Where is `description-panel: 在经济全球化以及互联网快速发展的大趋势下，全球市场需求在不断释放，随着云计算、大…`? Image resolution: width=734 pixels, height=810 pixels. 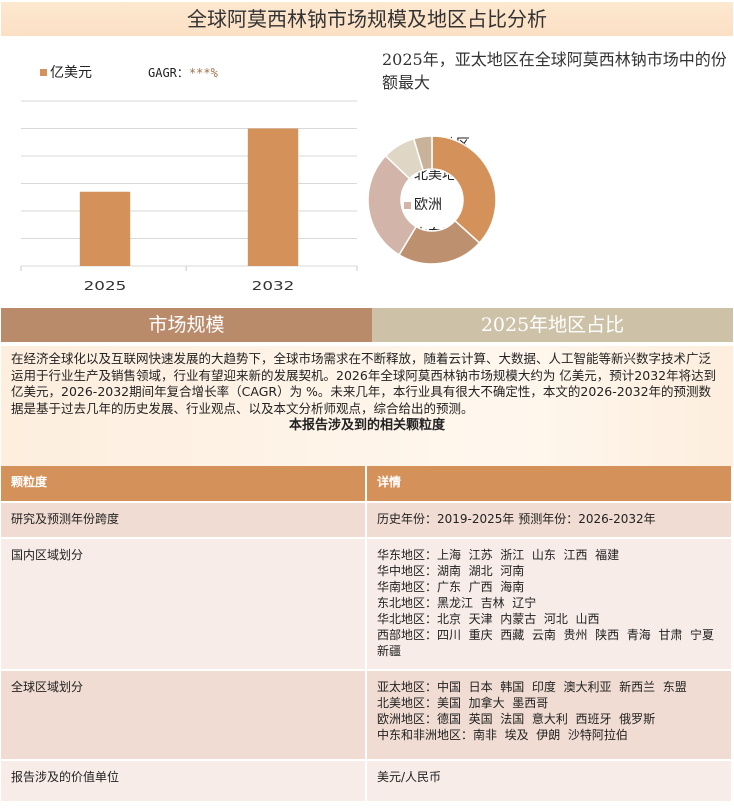
description-panel: 在经济全球化以及互联网快速发展的大趋势下，全球市场需求在不断释放，随着云计算、大… is located at coordinates (367, 406).